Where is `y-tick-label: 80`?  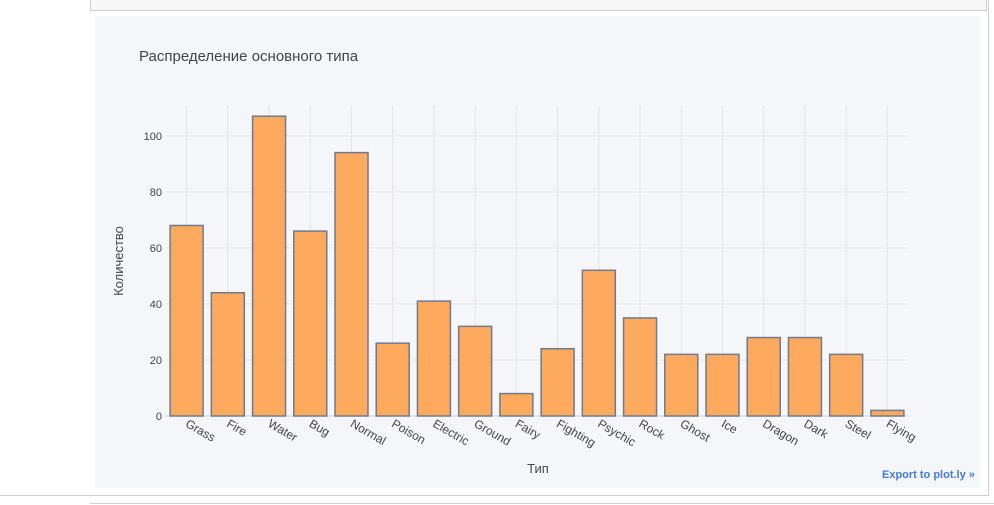
y-tick-label: 80 is located at coordinates (156, 193).